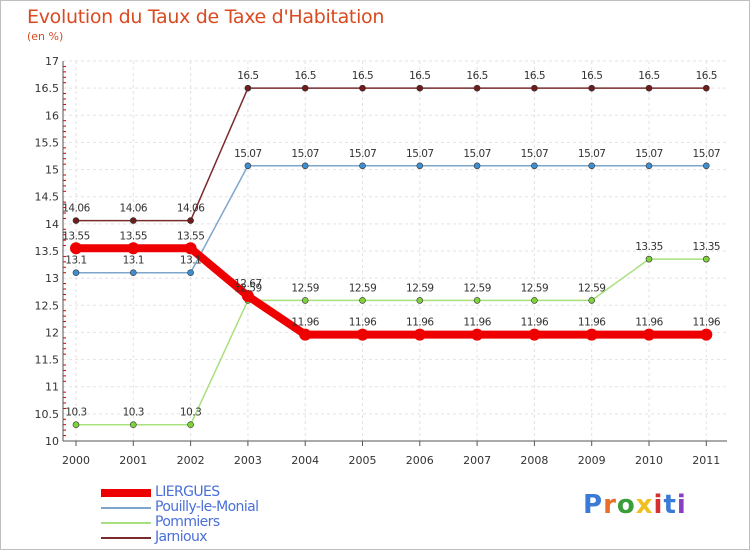 Image resolution: width=750 pixels, height=550 pixels. I want to click on x-tick-label: 2005, so click(363, 460).